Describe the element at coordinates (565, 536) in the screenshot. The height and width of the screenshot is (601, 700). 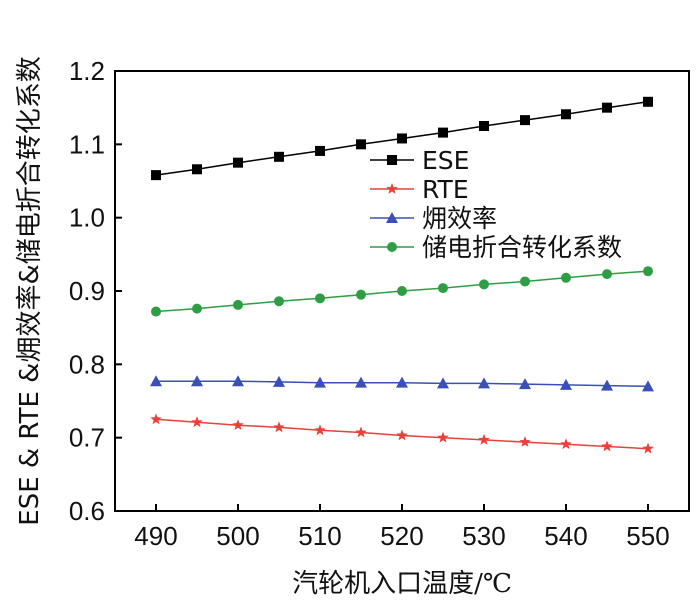
I see `x-tick-label: 540` at that location.